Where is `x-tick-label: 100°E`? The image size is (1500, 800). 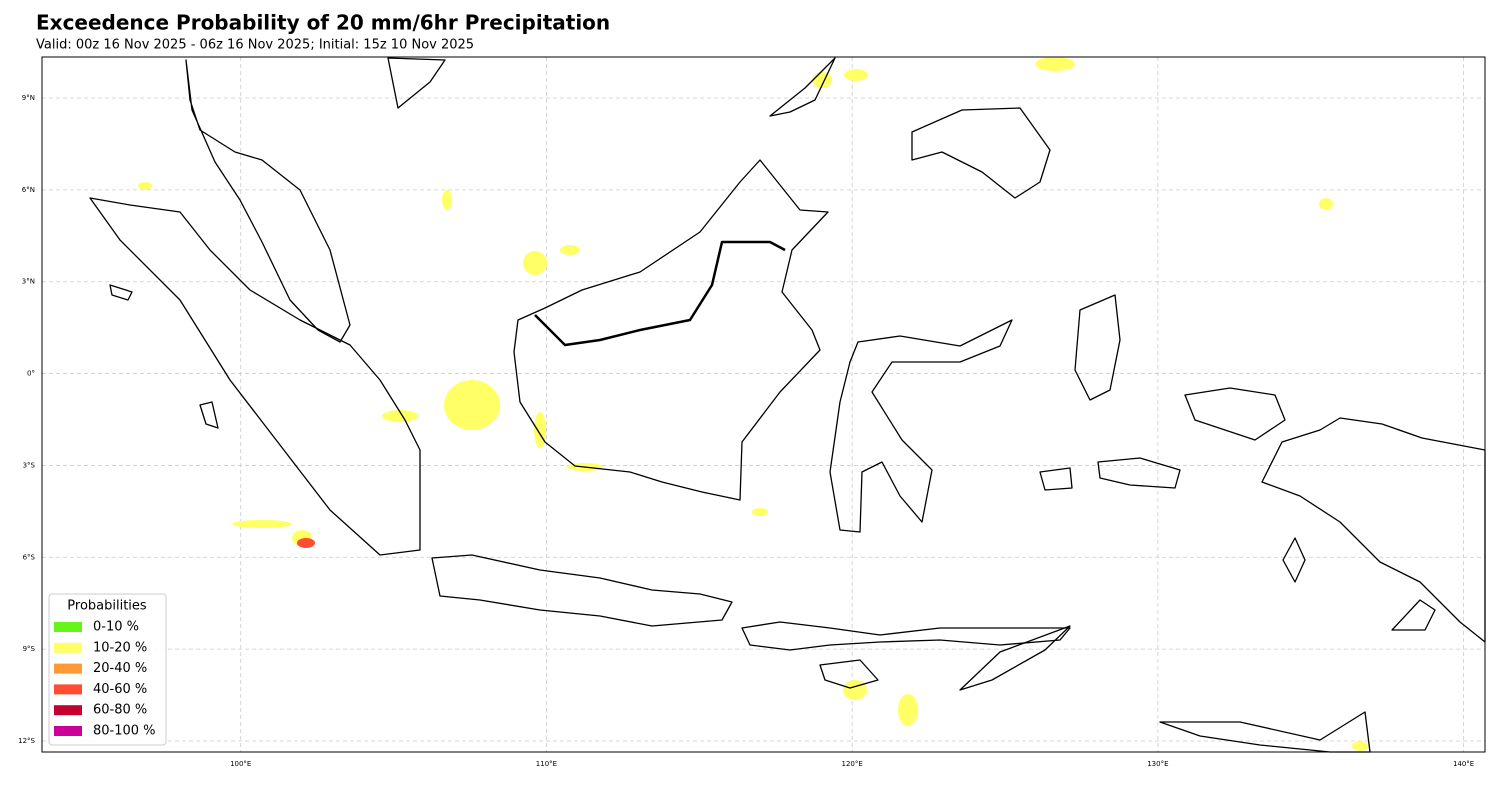
x-tick-label: 100°E is located at coordinates (240, 764).